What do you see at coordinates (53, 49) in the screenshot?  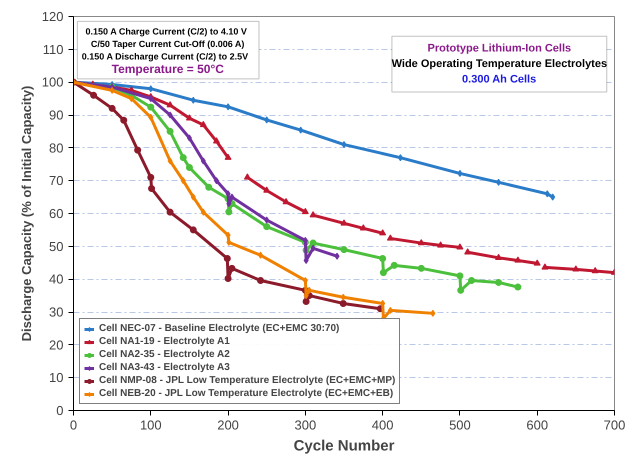 I see `y-tick-label: 110` at bounding box center [53, 49].